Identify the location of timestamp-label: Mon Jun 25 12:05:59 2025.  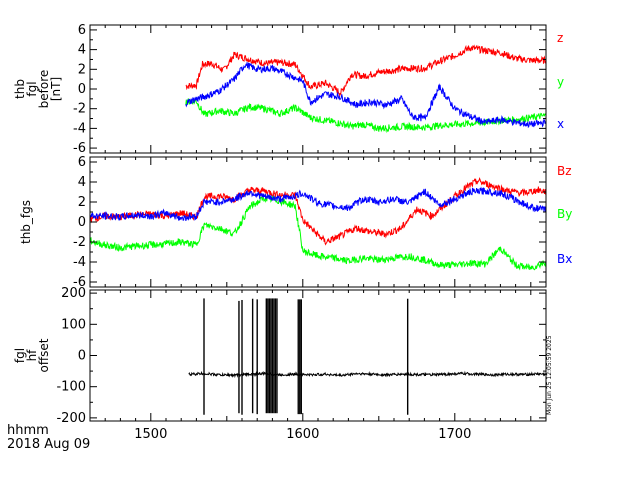
(549, 375).